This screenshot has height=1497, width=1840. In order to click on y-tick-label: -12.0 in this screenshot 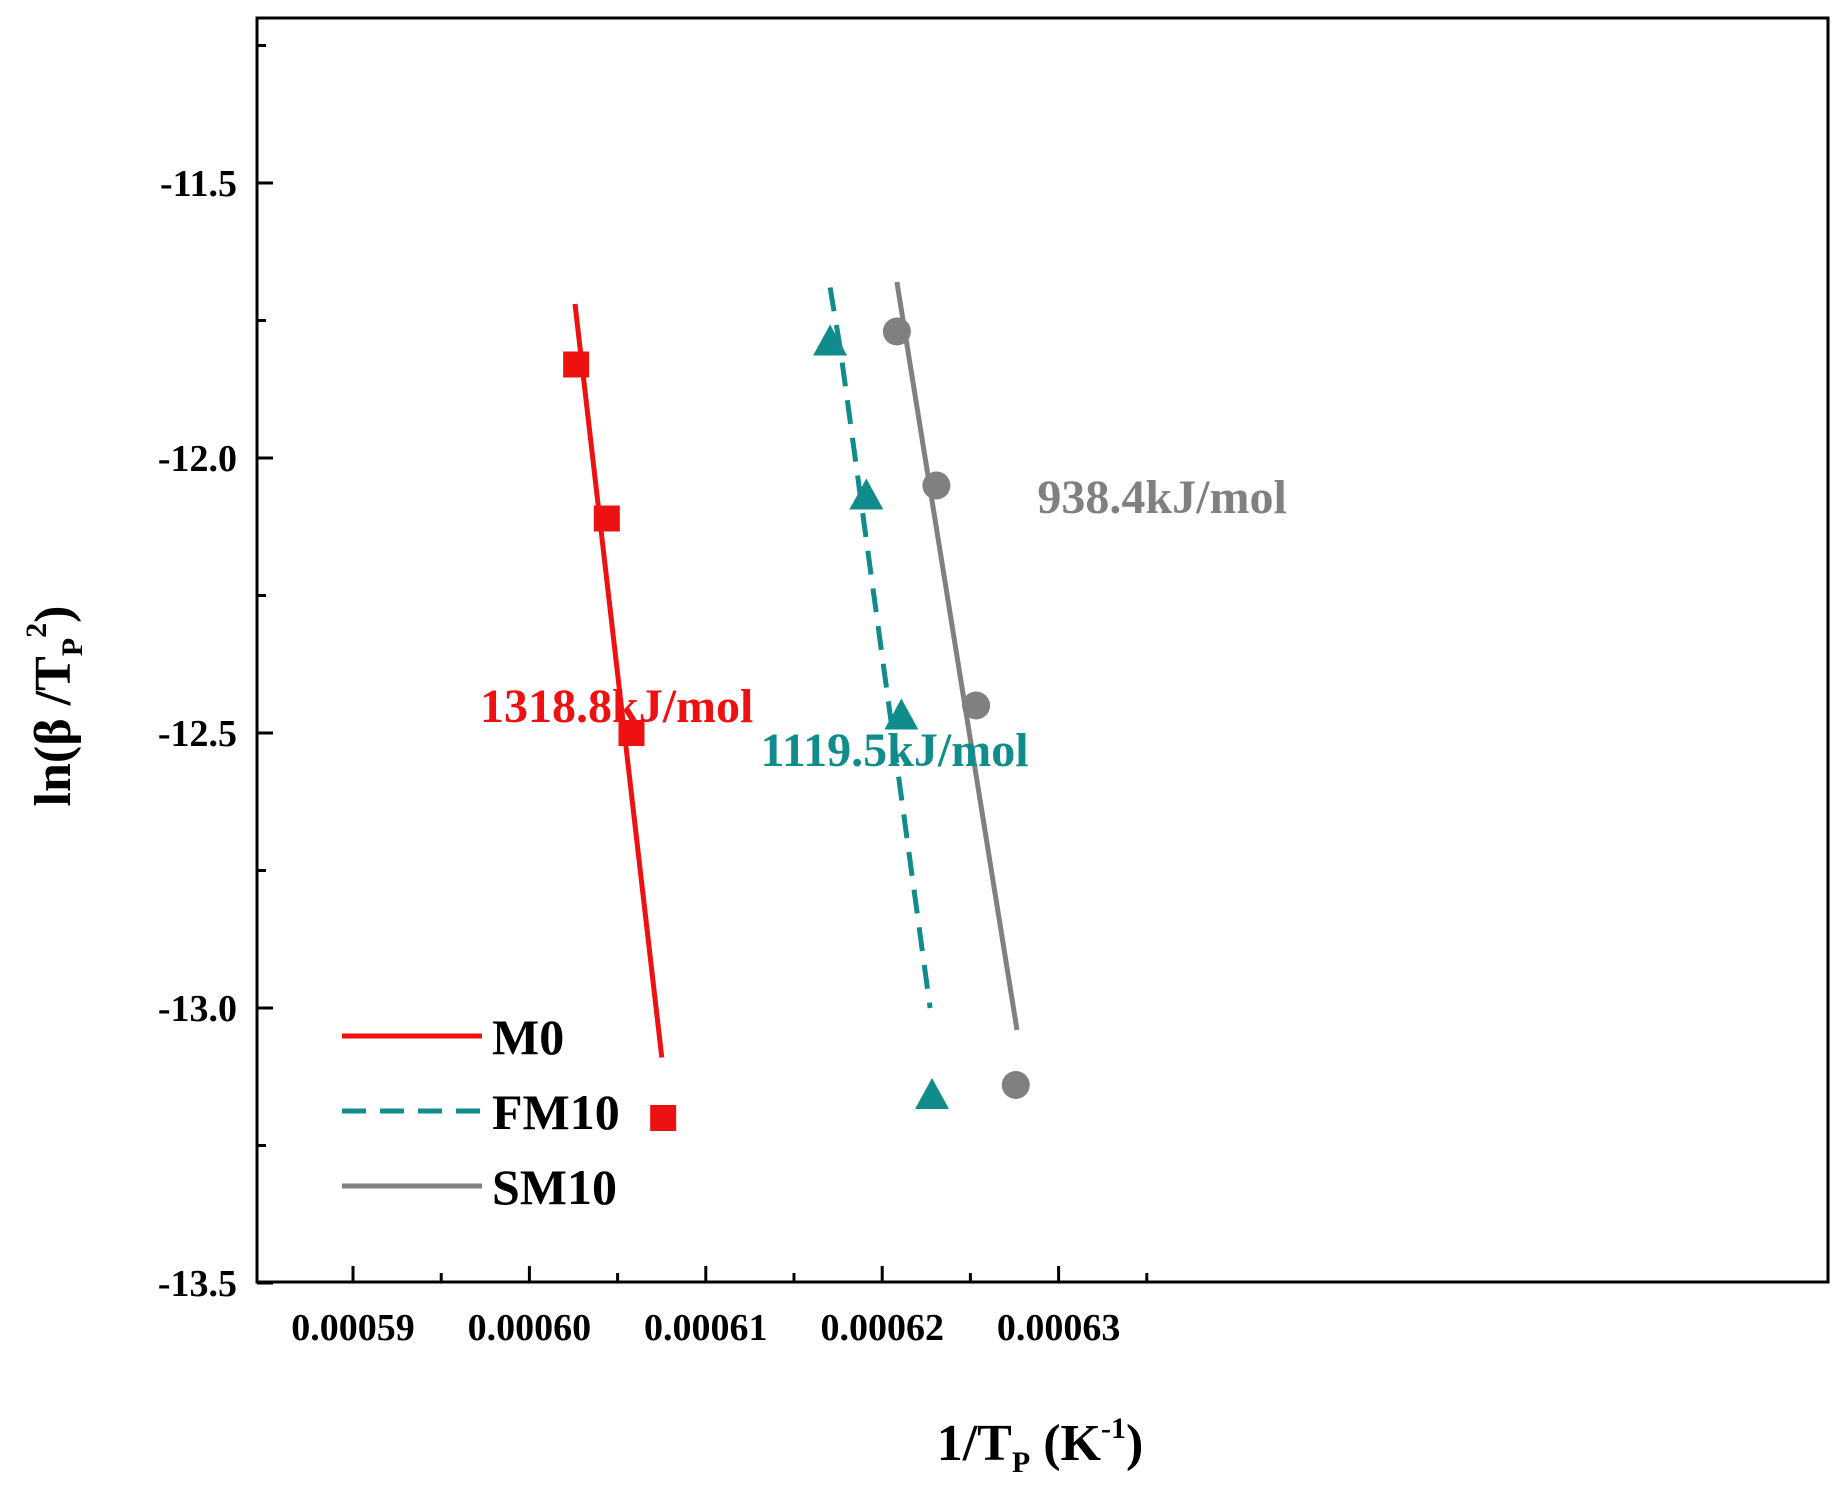, I will do `click(197, 459)`.